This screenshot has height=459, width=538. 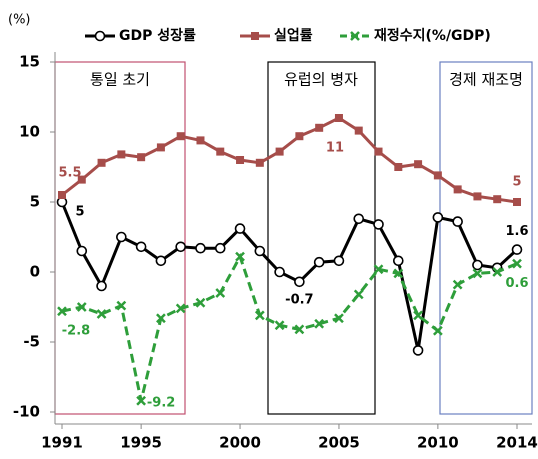 I want to click on data-label: -0.7, so click(x=299, y=299).